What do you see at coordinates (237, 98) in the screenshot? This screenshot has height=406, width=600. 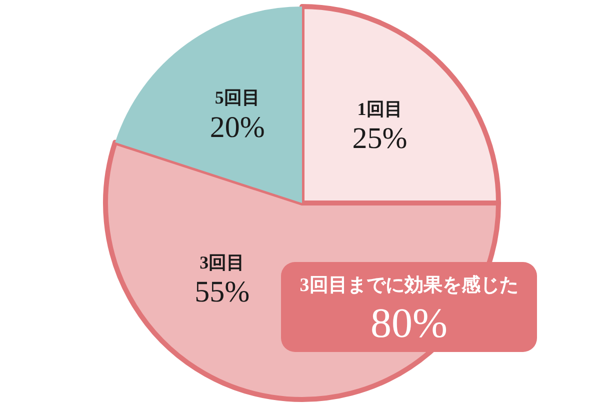 I see `slice-label: 5回目` at bounding box center [237, 98].